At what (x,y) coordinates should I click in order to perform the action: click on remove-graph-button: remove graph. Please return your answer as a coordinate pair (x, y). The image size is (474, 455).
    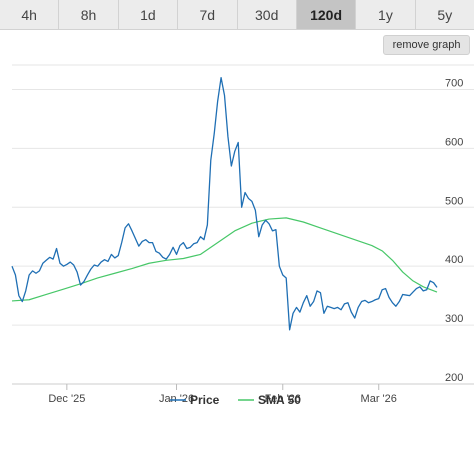
    Looking at the image, I should click on (426, 45).